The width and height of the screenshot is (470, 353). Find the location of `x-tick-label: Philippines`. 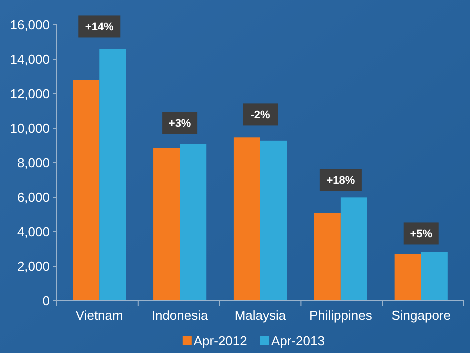

x-tick-label: Philippines is located at coordinates (341, 315).